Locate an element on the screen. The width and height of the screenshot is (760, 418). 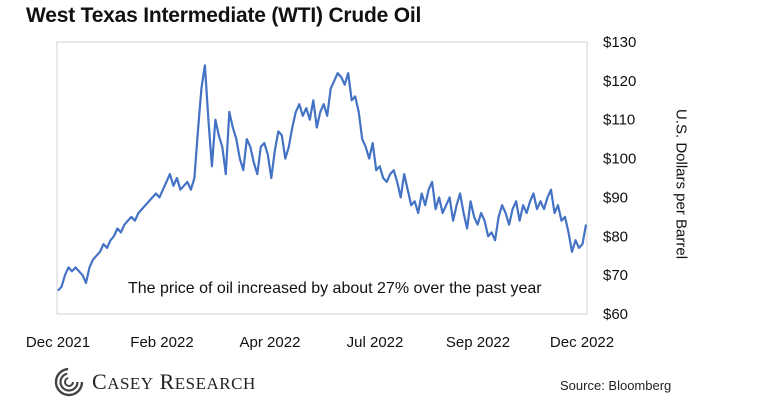
logo-asey: ASEY is located at coordinates (130, 383).